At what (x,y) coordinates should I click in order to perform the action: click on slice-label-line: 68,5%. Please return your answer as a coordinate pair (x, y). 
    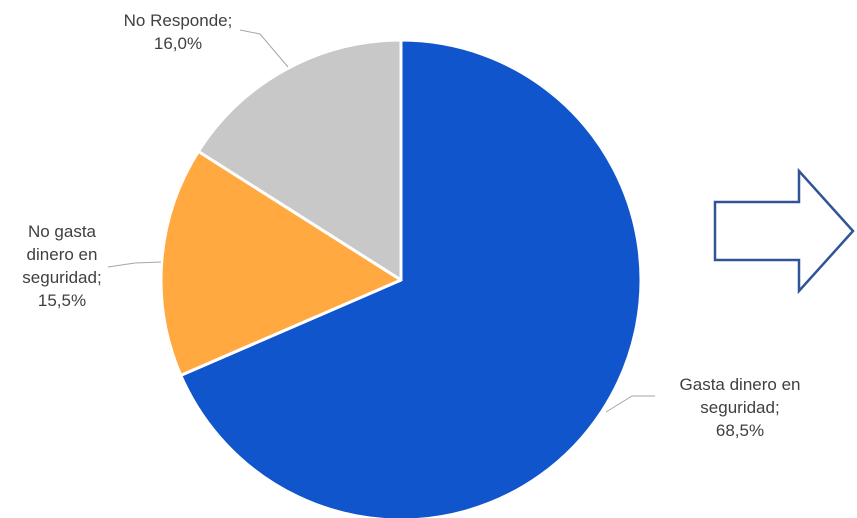
    Looking at the image, I should click on (740, 430).